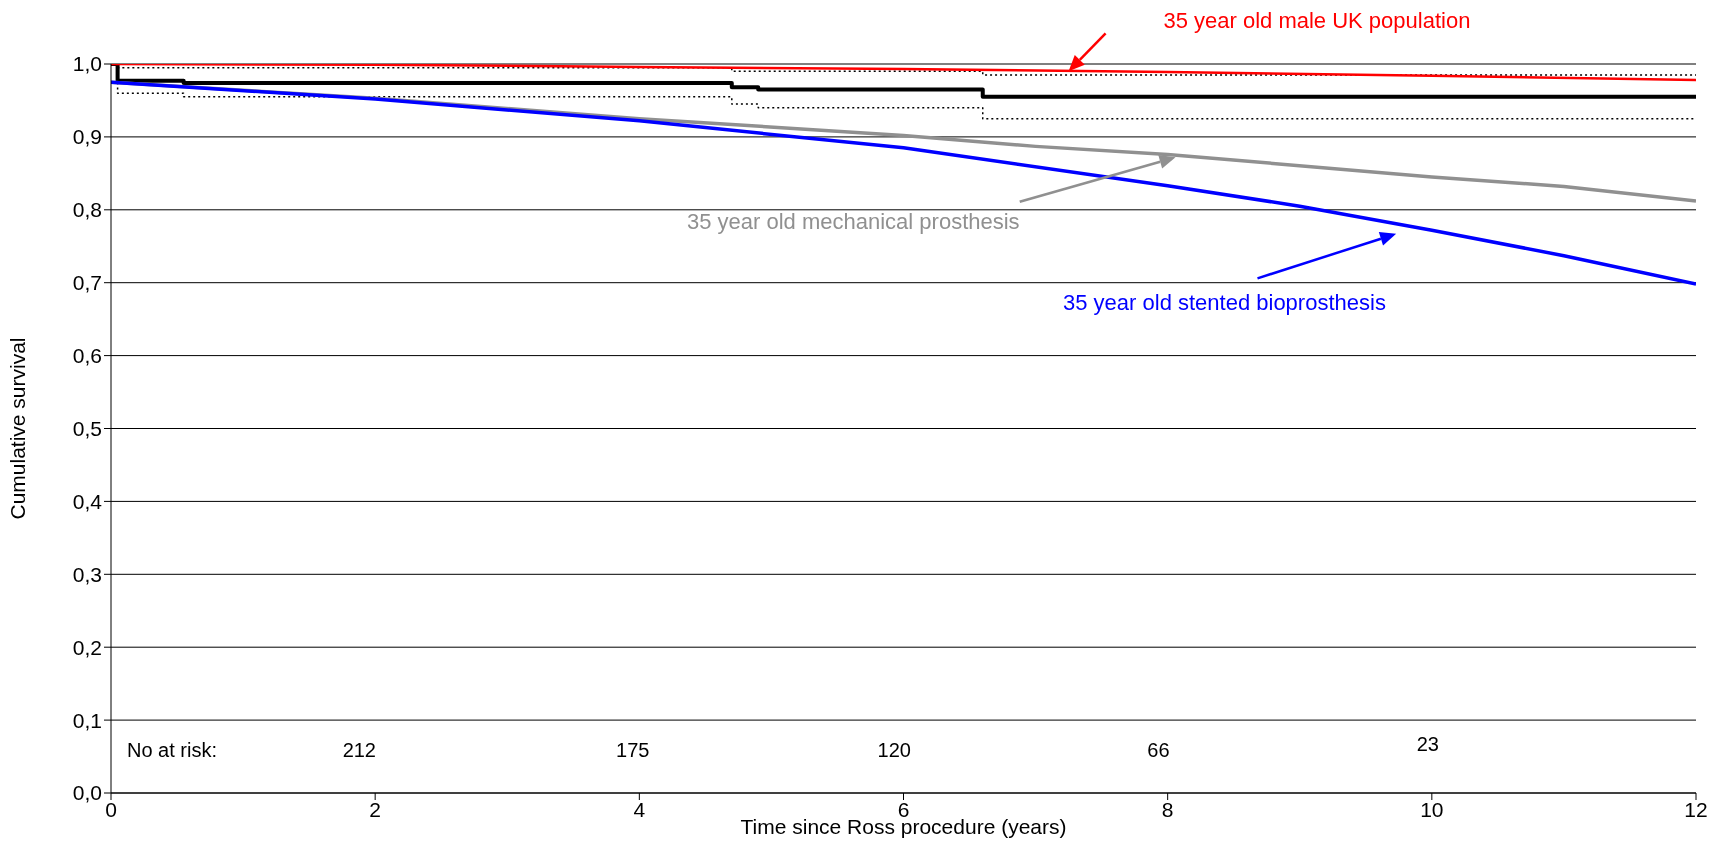 Image resolution: width=1727 pixels, height=854 pixels. Describe the element at coordinates (1317, 21) in the screenshot. I see `series-label: 35 year old male UK population` at that location.